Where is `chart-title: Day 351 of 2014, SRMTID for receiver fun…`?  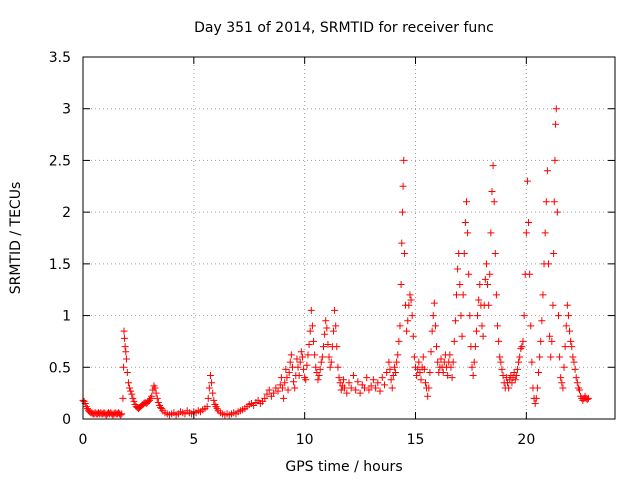 chart-title: Day 351 of 2014, SRMTID for receiver fun… is located at coordinates (344, 28).